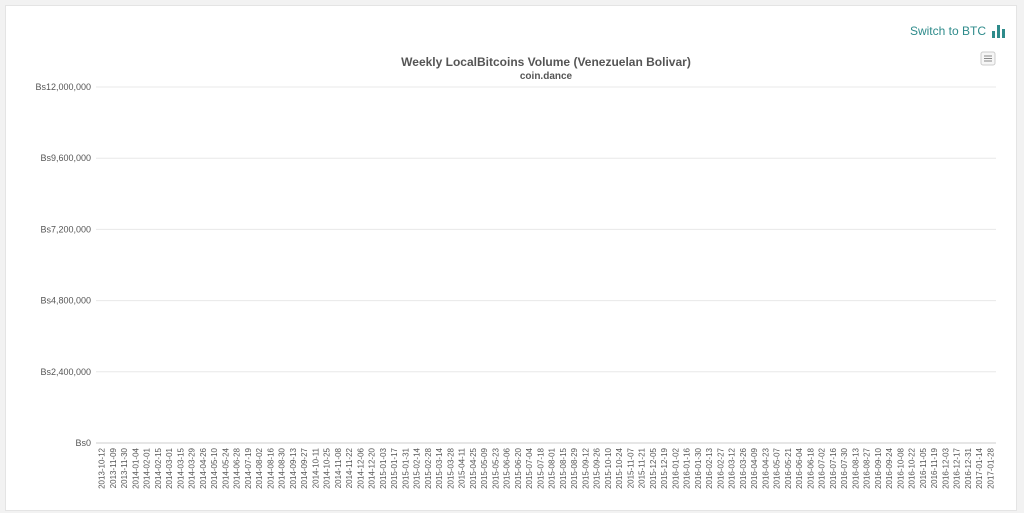 The height and width of the screenshot is (513, 1024). What do you see at coordinates (417, 467) in the screenshot?
I see `x-tick-label: 2015-02-14` at bounding box center [417, 467].